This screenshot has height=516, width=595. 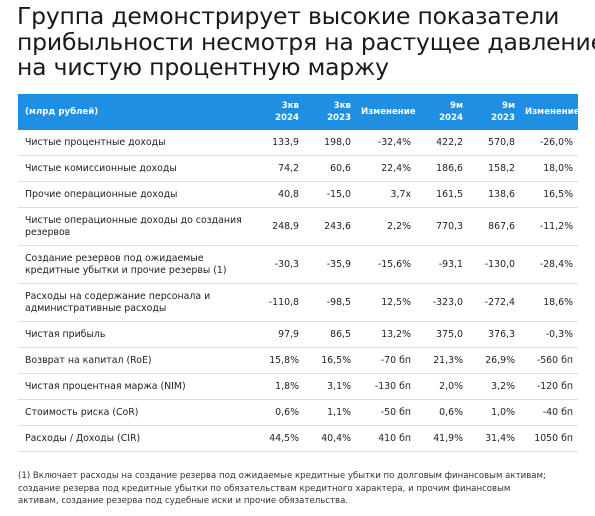 What do you see at coordinates (442, 302) in the screenshot?
I see `table-cell: -323,0` at bounding box center [442, 302].